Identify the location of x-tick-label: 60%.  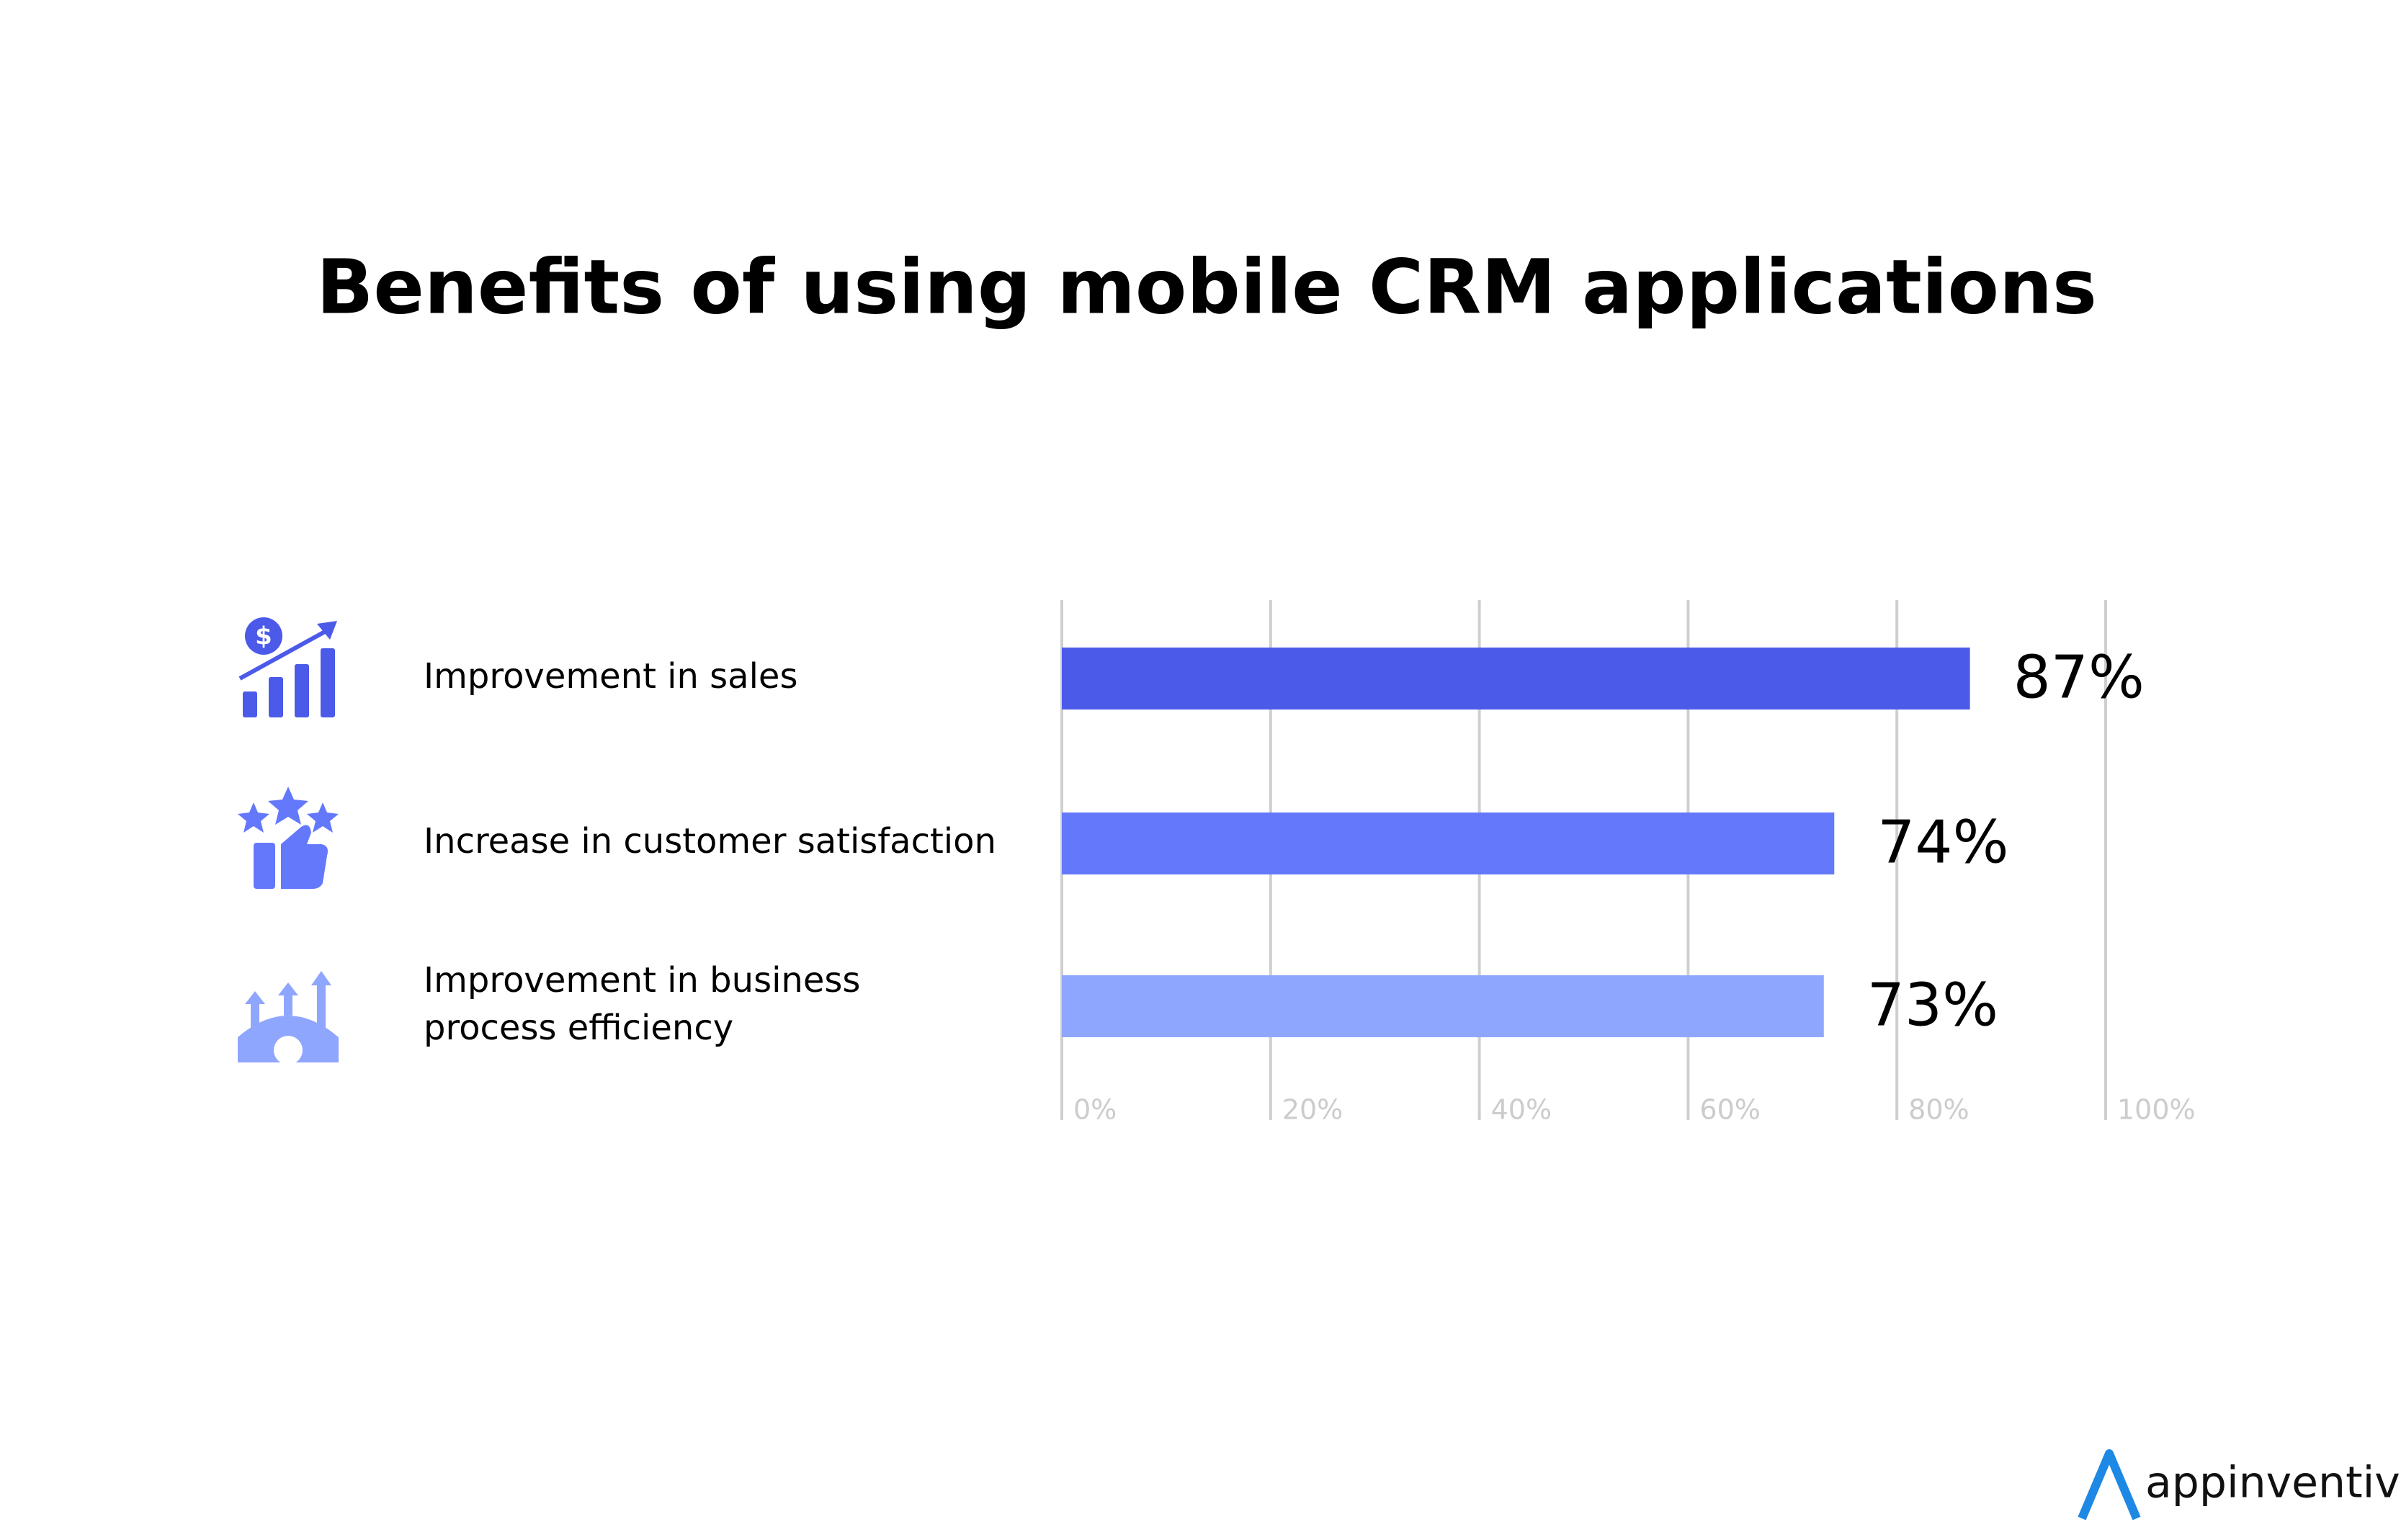
(1729, 1110).